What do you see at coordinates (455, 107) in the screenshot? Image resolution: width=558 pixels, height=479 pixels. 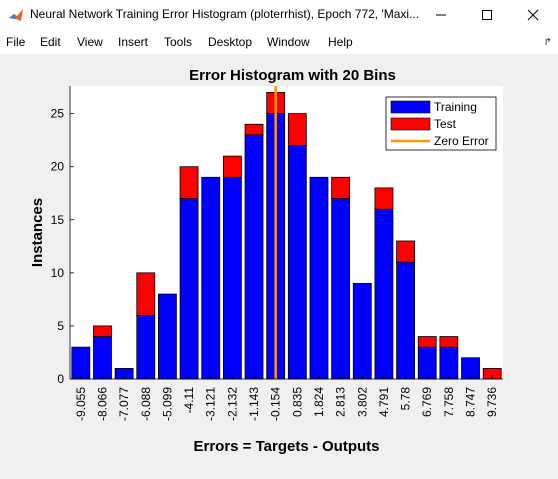 I see `legend-label-training: Training` at bounding box center [455, 107].